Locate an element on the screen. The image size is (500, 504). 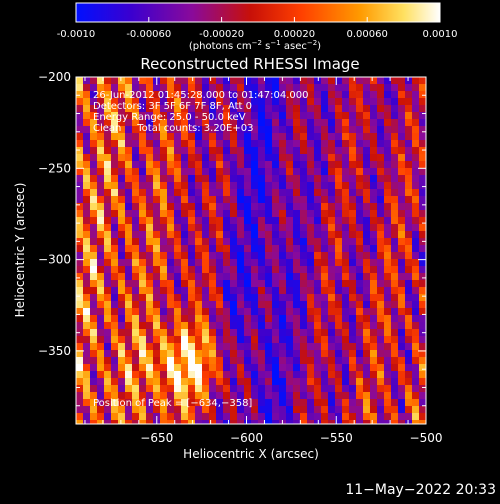
footer-date: 11−May−2022 20:33 is located at coordinates (420, 490).